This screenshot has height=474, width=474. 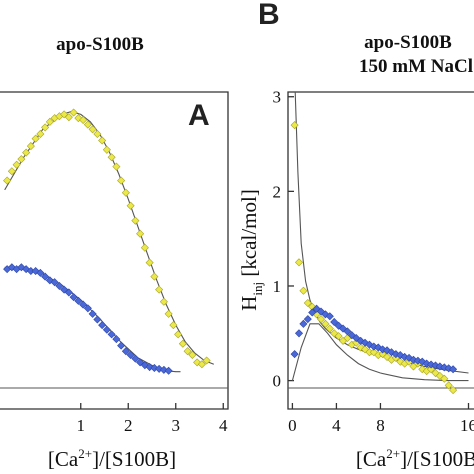 I want to click on panel-b-y-axis-label: Hinj [kcal/mol], so click(x=251, y=250).